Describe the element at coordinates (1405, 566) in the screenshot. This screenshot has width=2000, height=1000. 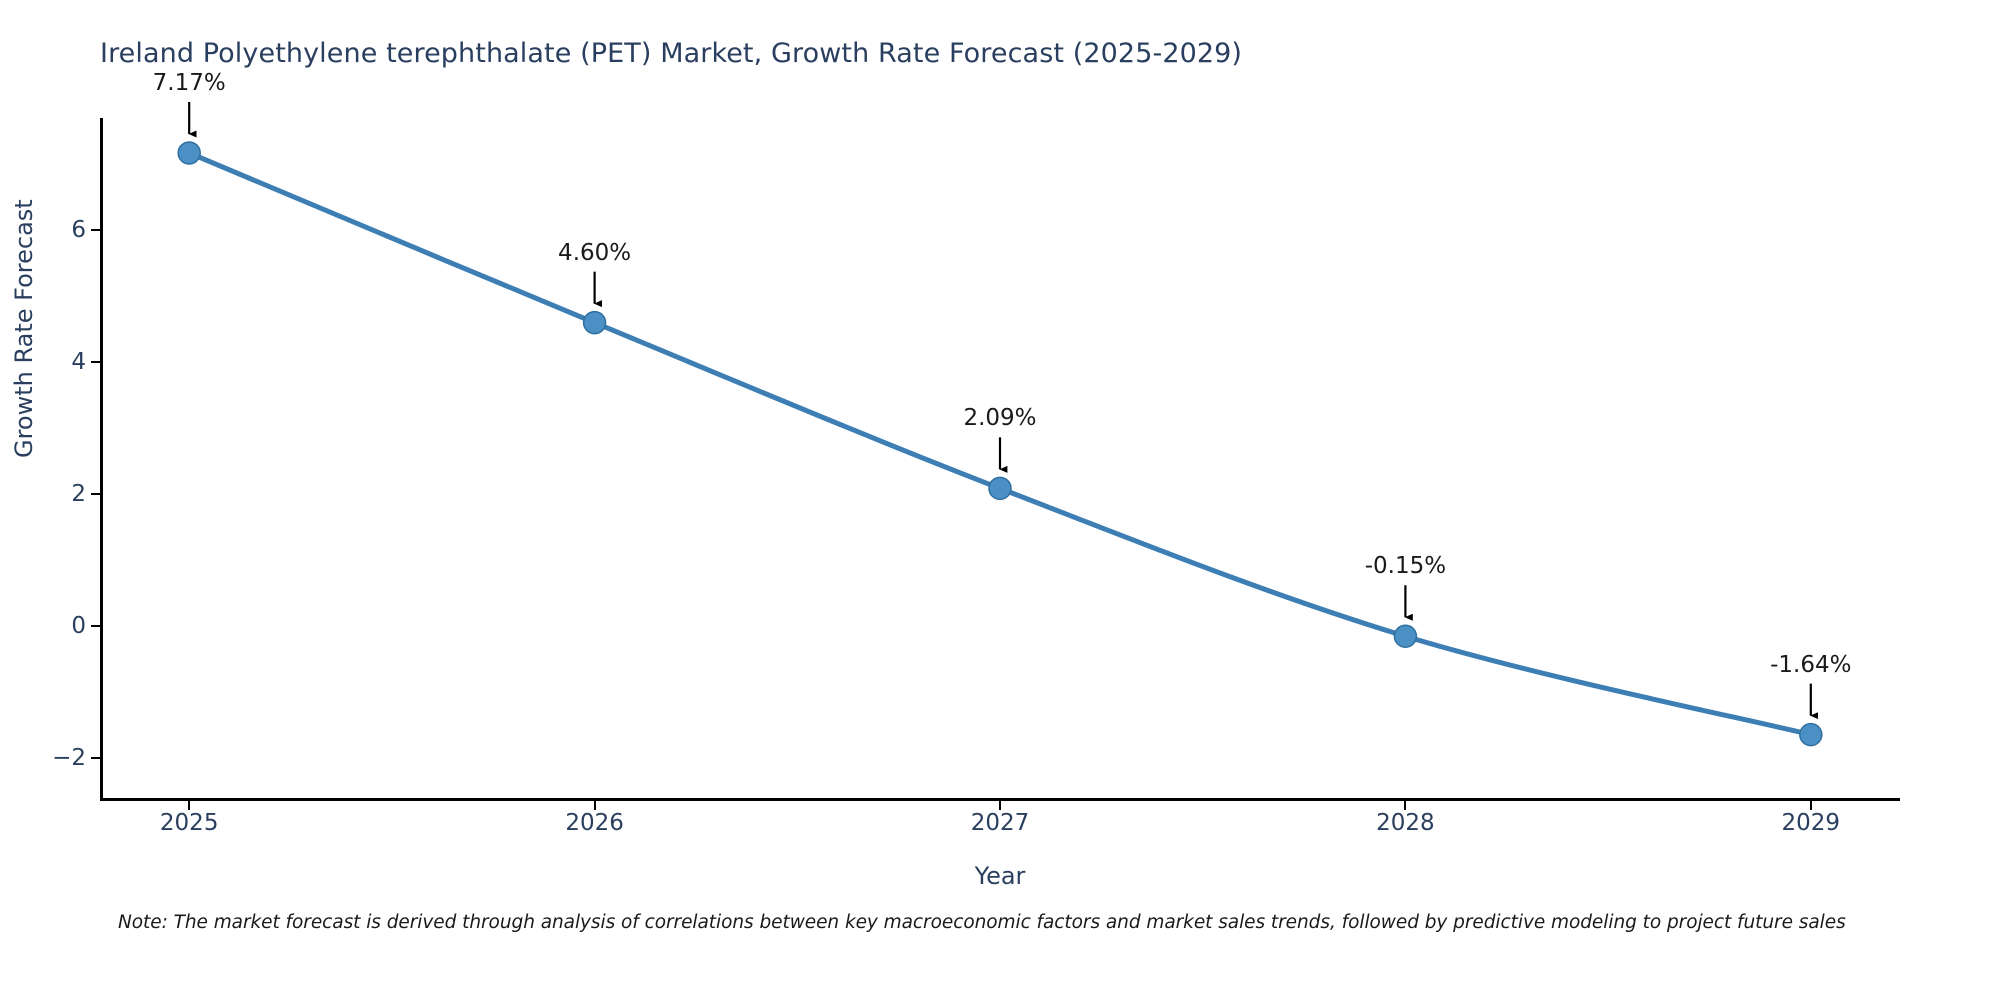
I see `data-point-label: -0.15%` at that location.